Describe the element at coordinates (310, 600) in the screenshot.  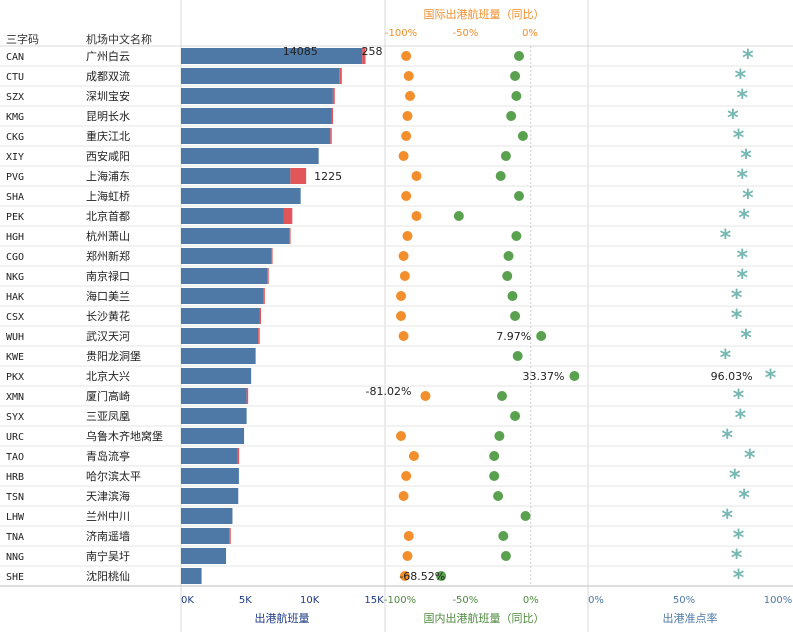
I see `departures-tick-label: 10K` at that location.